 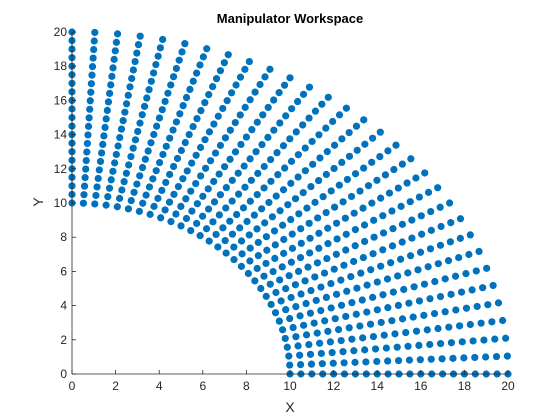 I want to click on x-tick-label: 4, so click(x=159, y=386).